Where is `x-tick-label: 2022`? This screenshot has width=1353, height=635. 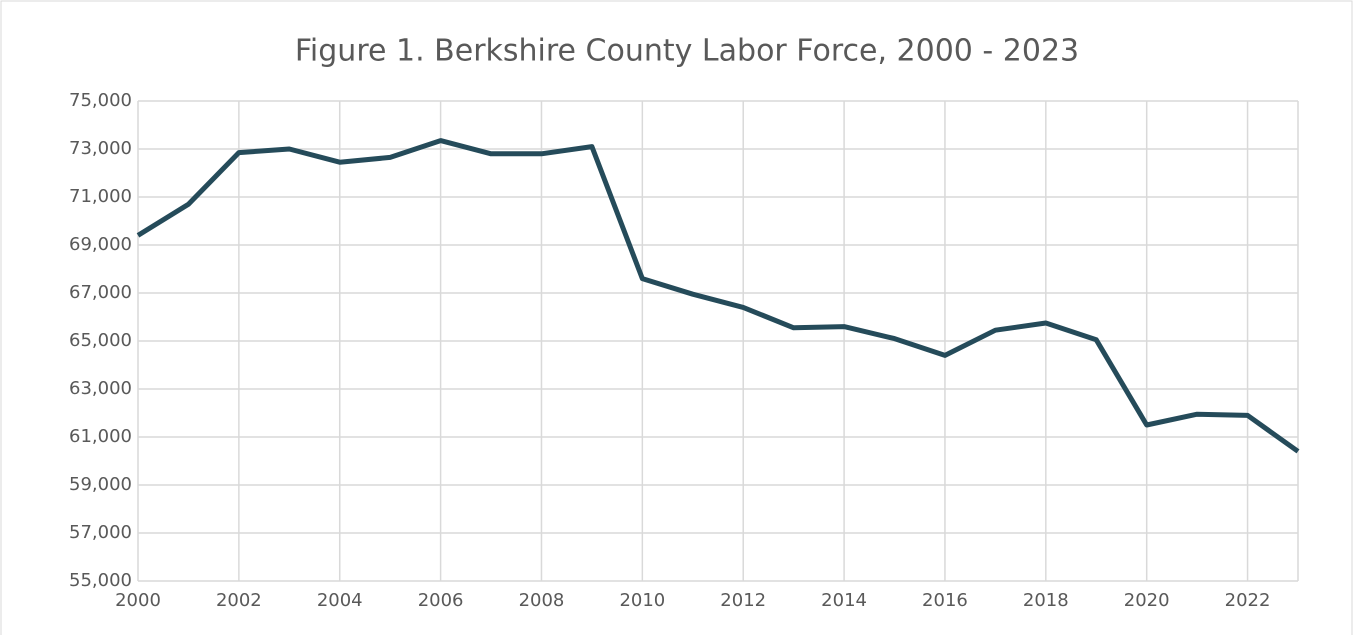
x-tick-label: 2022 is located at coordinates (1248, 600).